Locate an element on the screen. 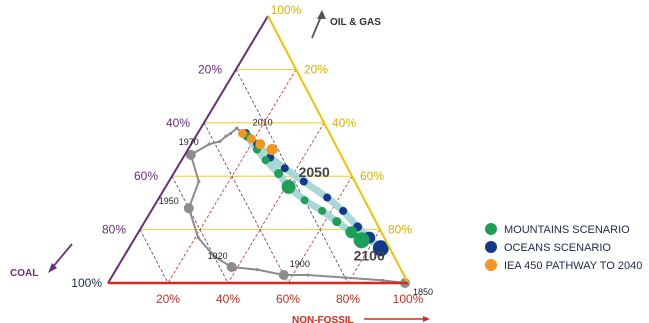  tick-coal-2: 40% is located at coordinates (178, 123).